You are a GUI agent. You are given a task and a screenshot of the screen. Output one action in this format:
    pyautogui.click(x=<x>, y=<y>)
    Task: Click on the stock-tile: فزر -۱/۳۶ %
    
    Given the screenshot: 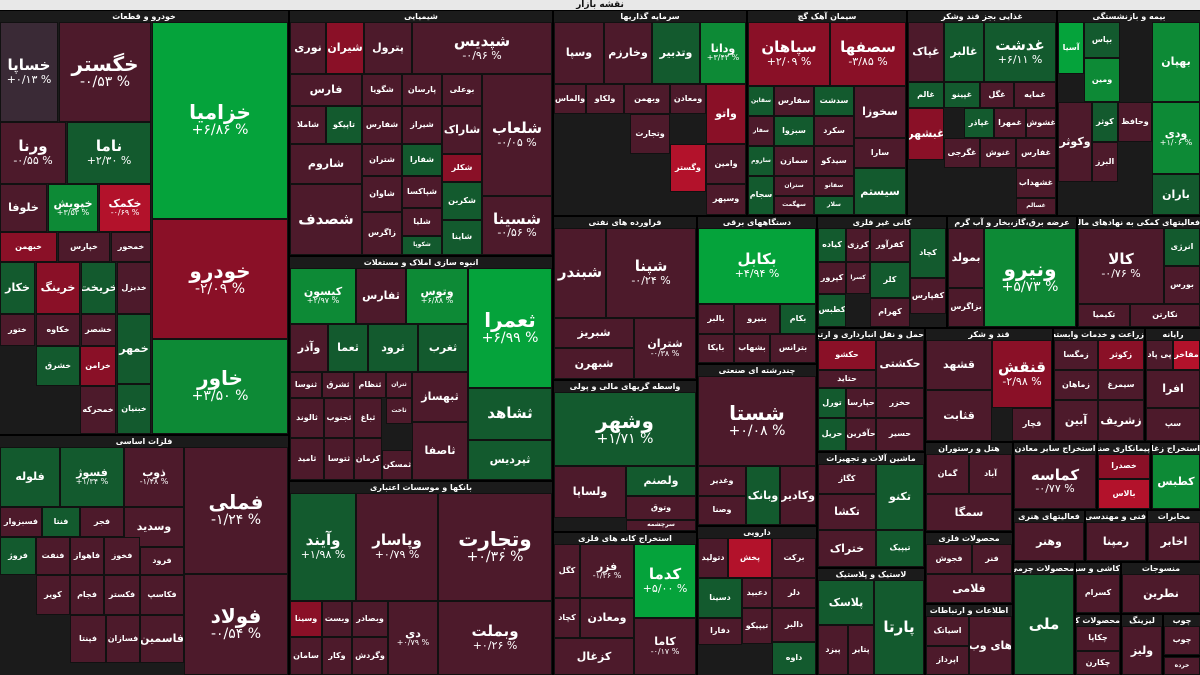 What is the action you would take?
    pyautogui.click(x=607, y=571)
    